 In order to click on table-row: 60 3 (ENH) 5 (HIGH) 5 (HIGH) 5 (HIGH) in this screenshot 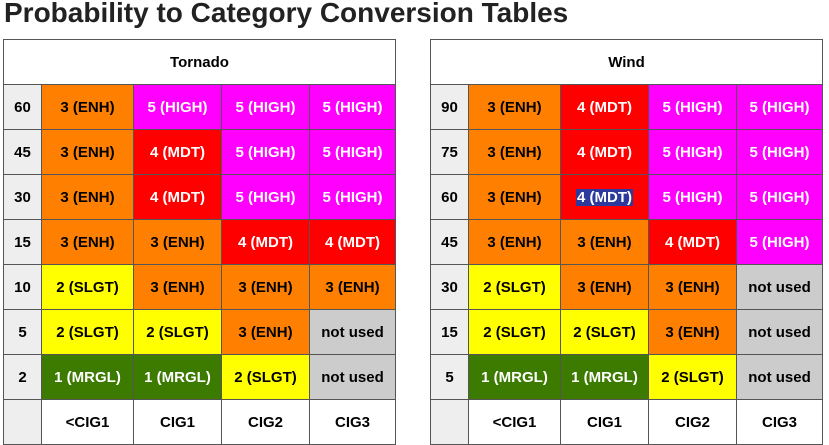, I will do `click(199, 107)`.